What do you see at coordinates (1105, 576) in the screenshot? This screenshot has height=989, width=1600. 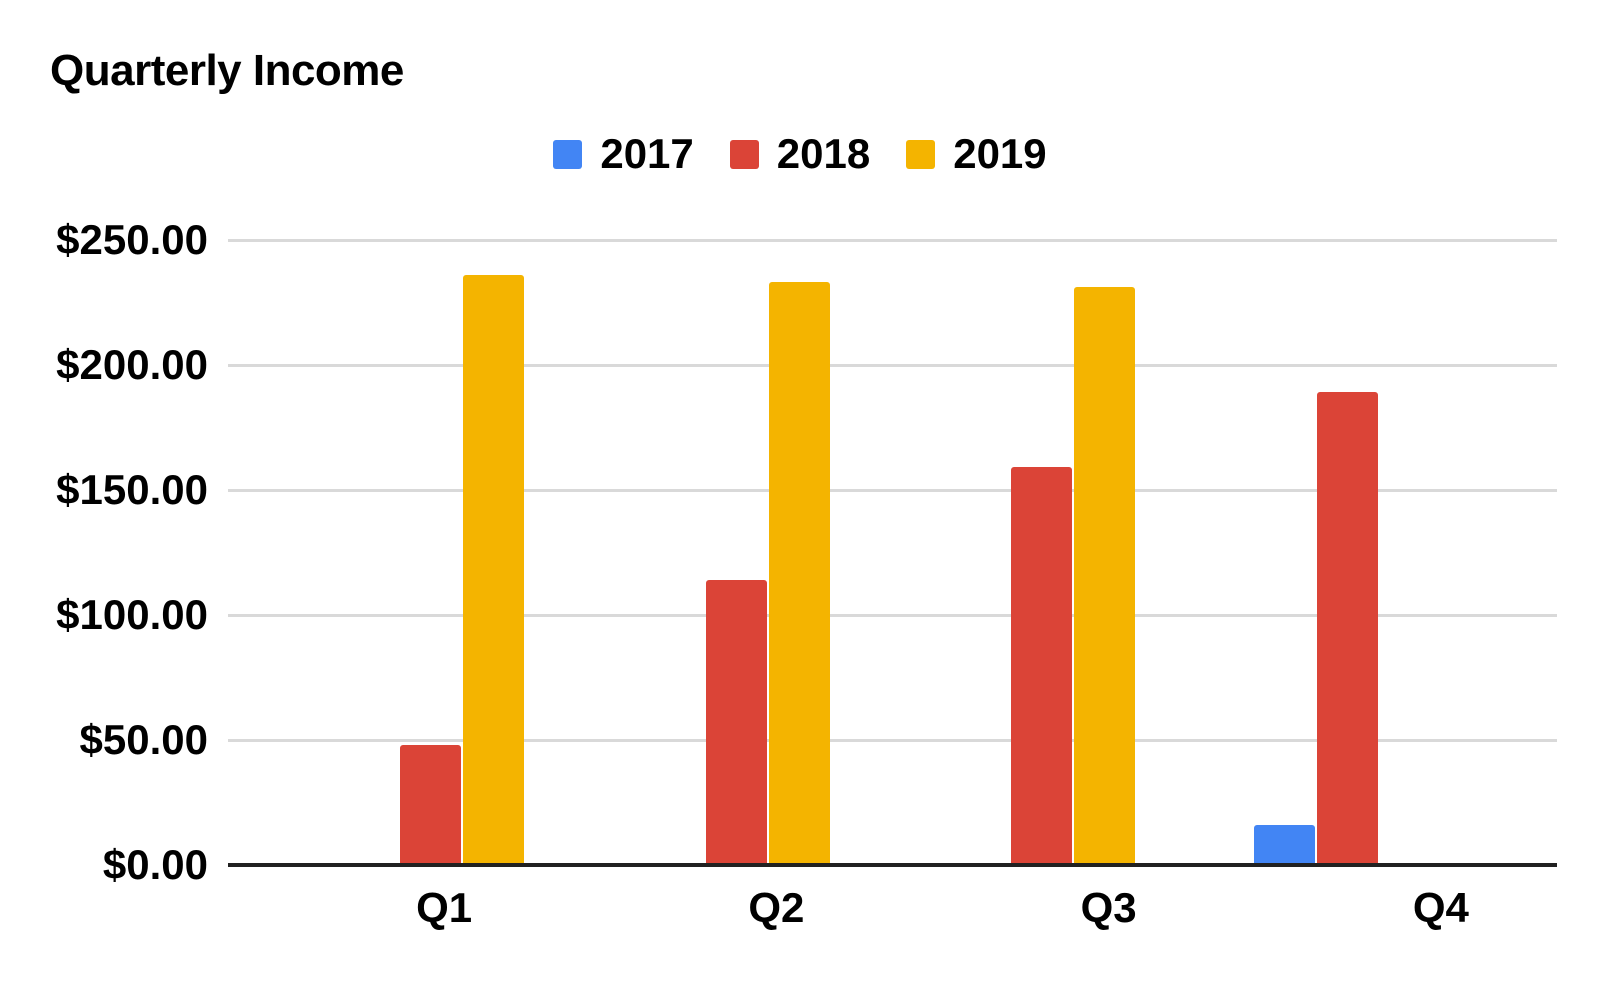 I see `bar-2019-q3` at bounding box center [1105, 576].